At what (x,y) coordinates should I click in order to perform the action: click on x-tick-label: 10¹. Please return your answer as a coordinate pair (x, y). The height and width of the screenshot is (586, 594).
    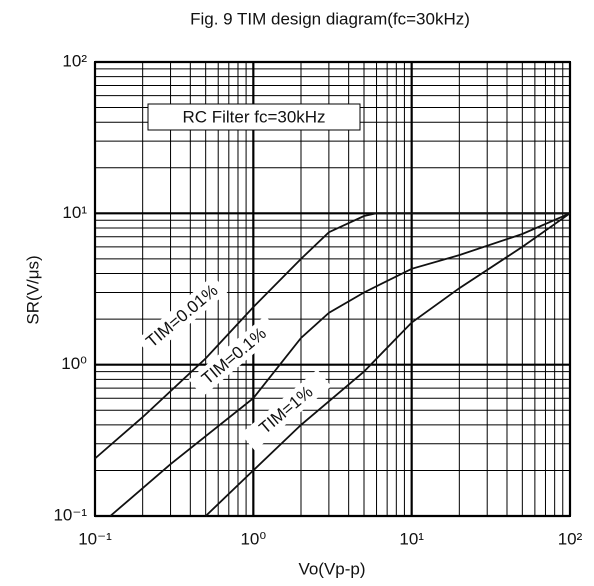
    Looking at the image, I should click on (411, 538).